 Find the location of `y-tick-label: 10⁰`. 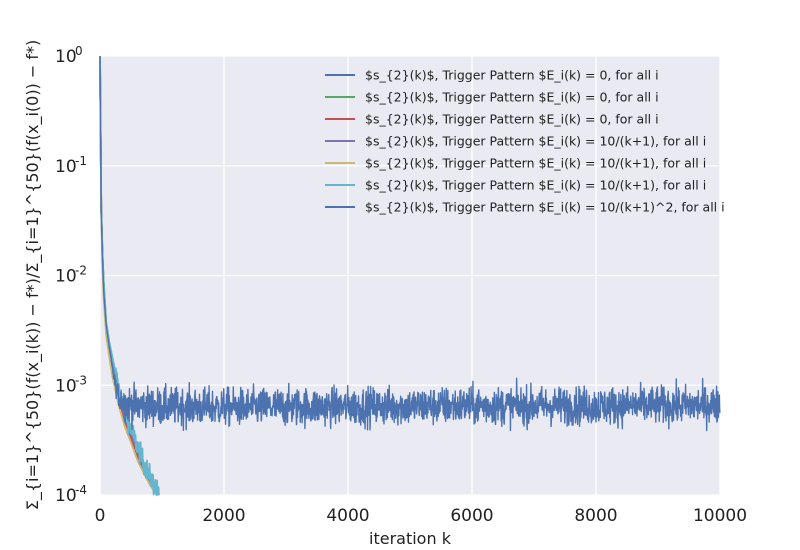

y-tick-label: 10⁰ is located at coordinates (69, 55).